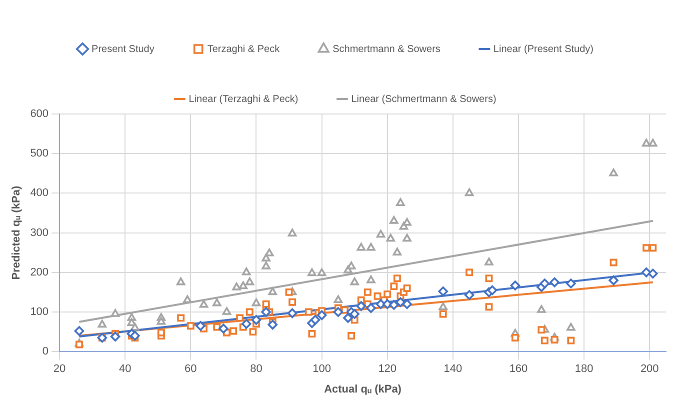 This screenshot has width=686, height=402. I want to click on x-tick-label: 80, so click(256, 369).